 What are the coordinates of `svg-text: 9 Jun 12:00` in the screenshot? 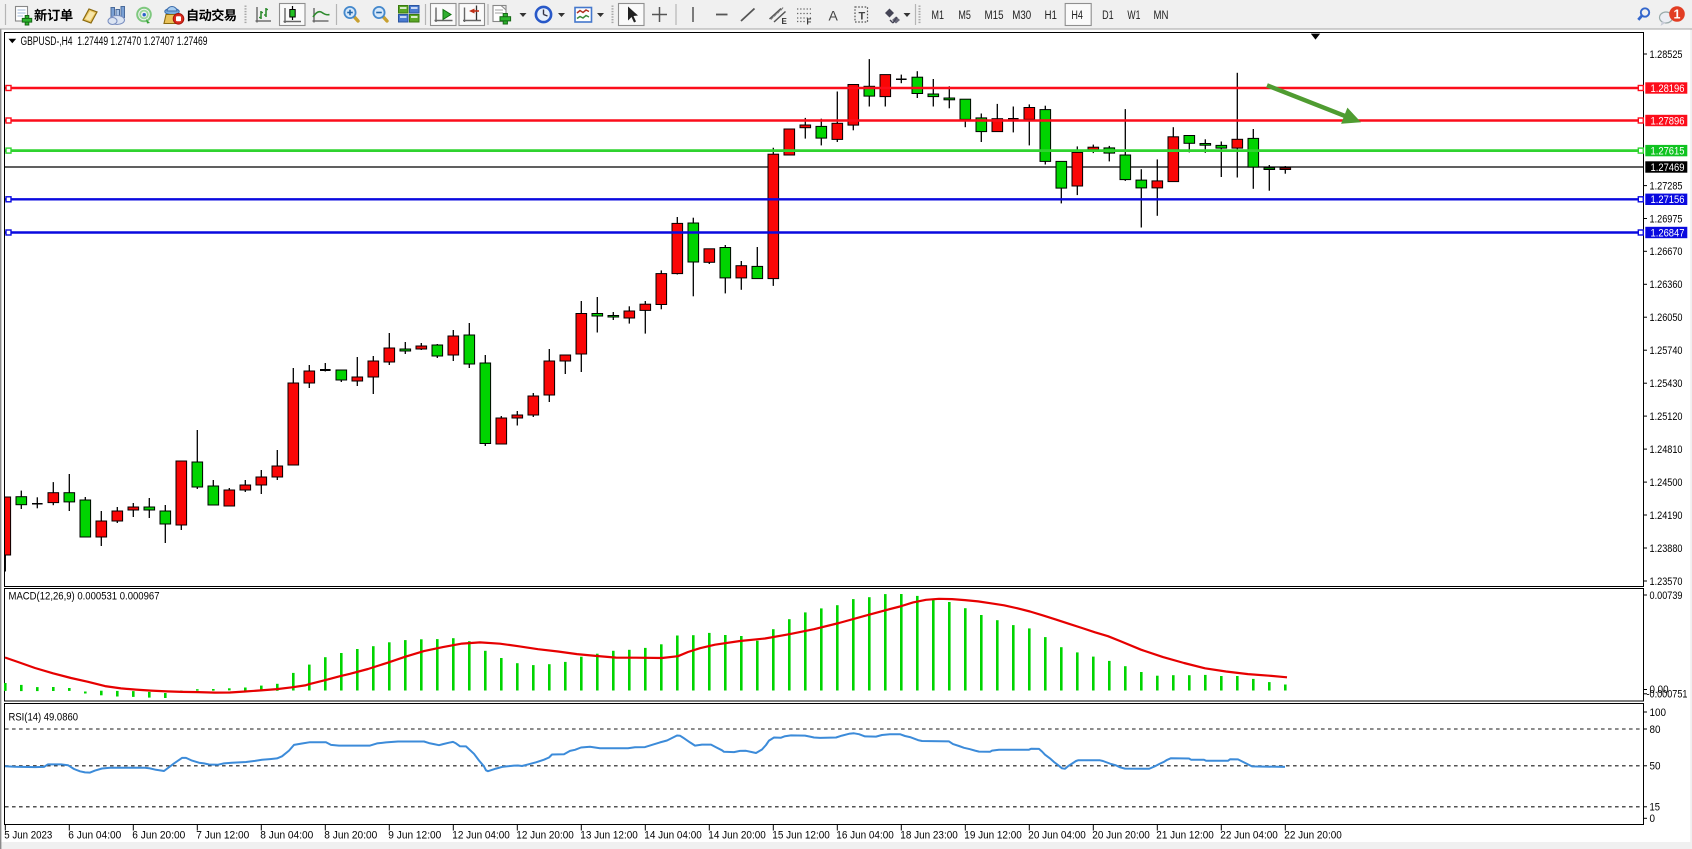 It's located at (414, 836).